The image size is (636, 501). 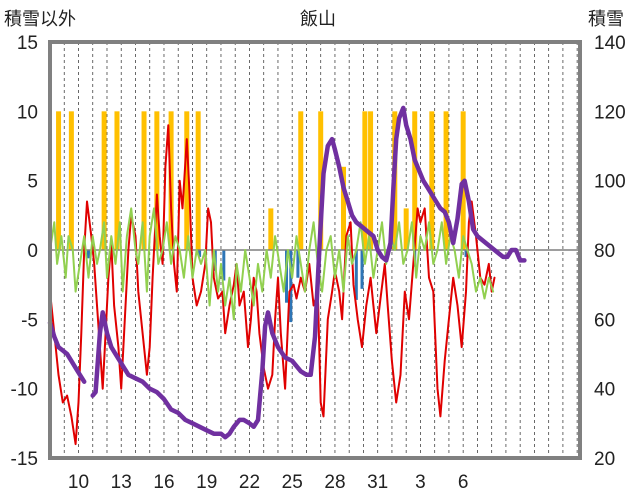 What do you see at coordinates (163, 482) in the screenshot?
I see `x-tick-label: 16` at bounding box center [163, 482].